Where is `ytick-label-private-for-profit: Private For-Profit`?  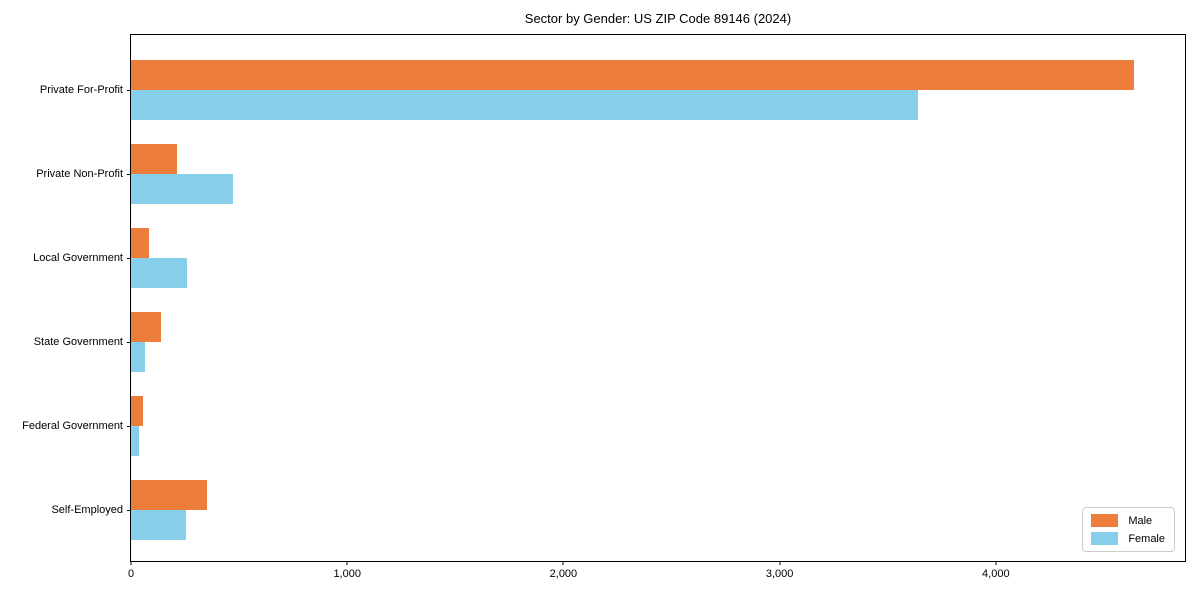
ytick-label-private-for-profit: Private For-Profit is located at coordinates (81, 90).